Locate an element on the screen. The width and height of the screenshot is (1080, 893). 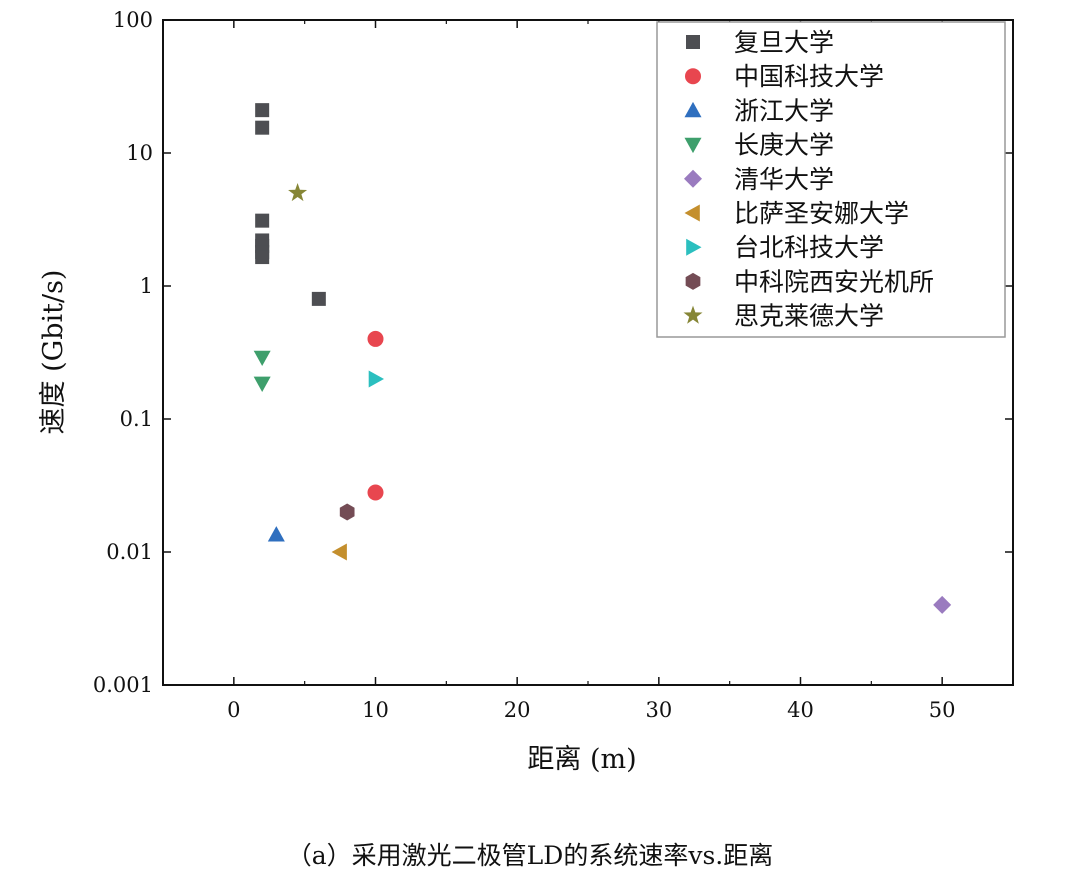
y-tick-label: 0.001 is located at coordinates (123, 685).